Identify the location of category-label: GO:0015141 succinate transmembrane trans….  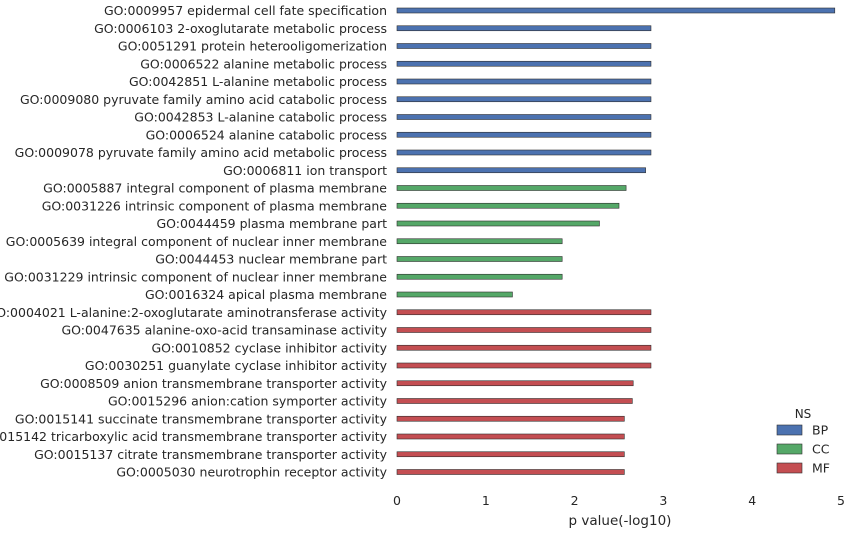
(201, 418).